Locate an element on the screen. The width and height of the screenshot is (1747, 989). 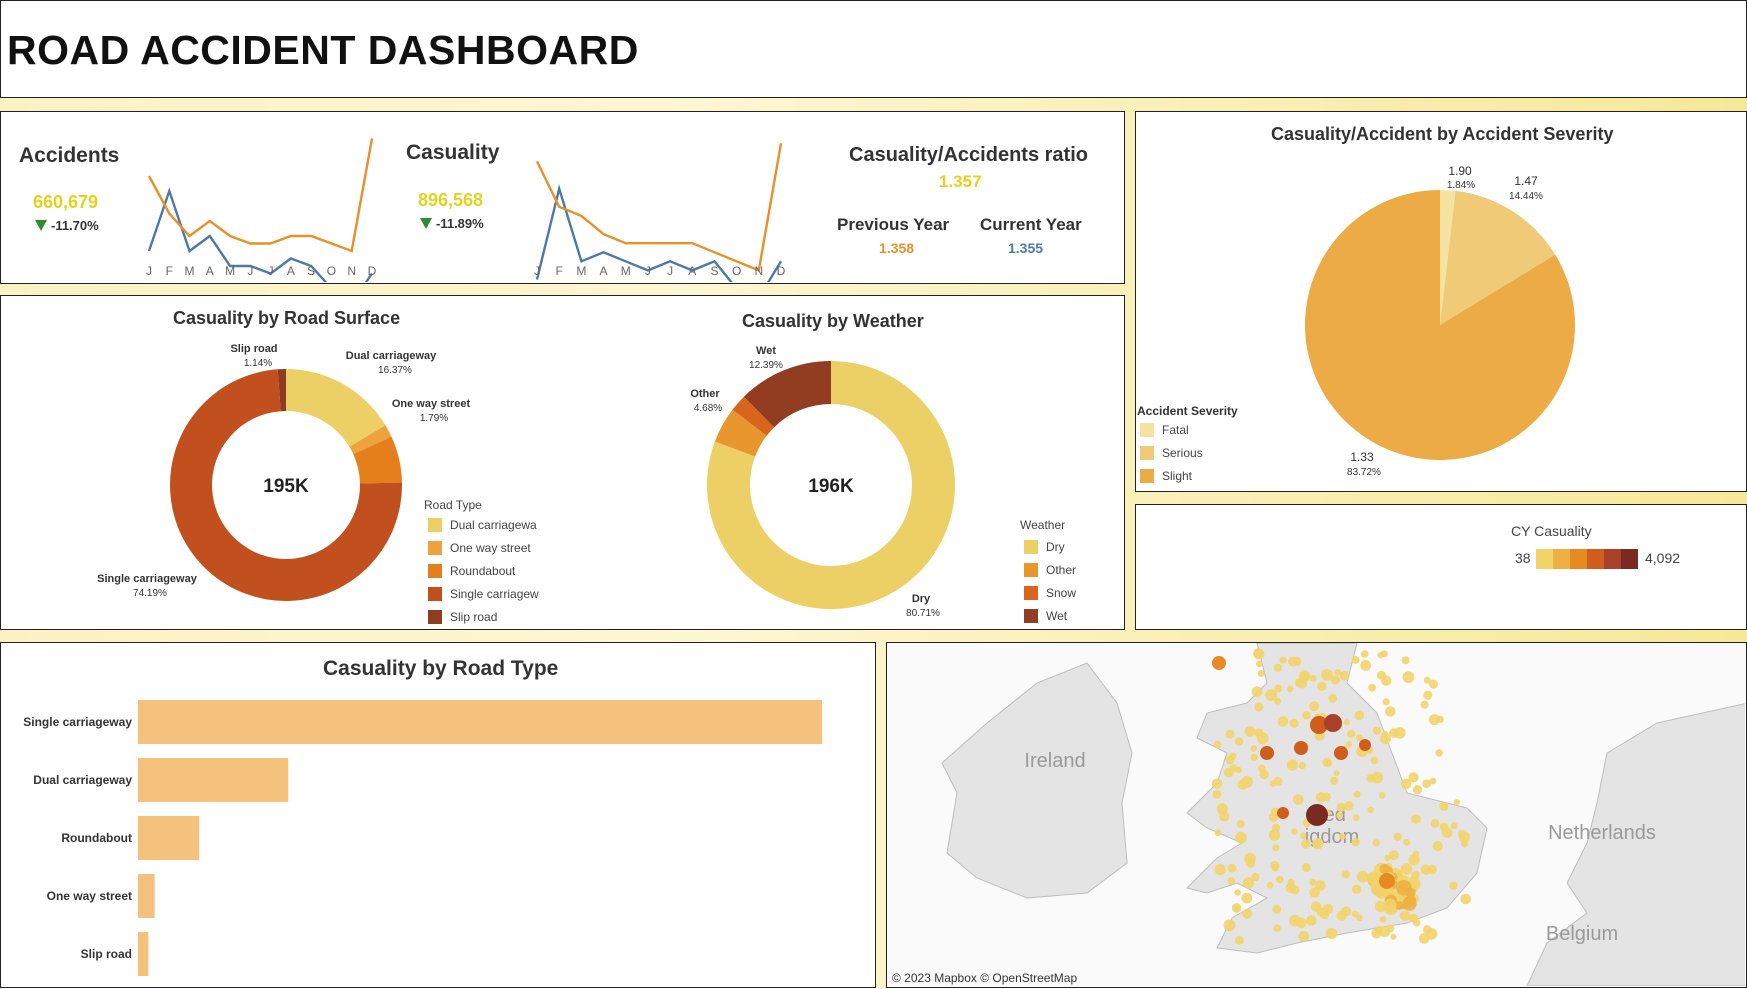
road-type-legend-item: One way street is located at coordinates (479, 548).